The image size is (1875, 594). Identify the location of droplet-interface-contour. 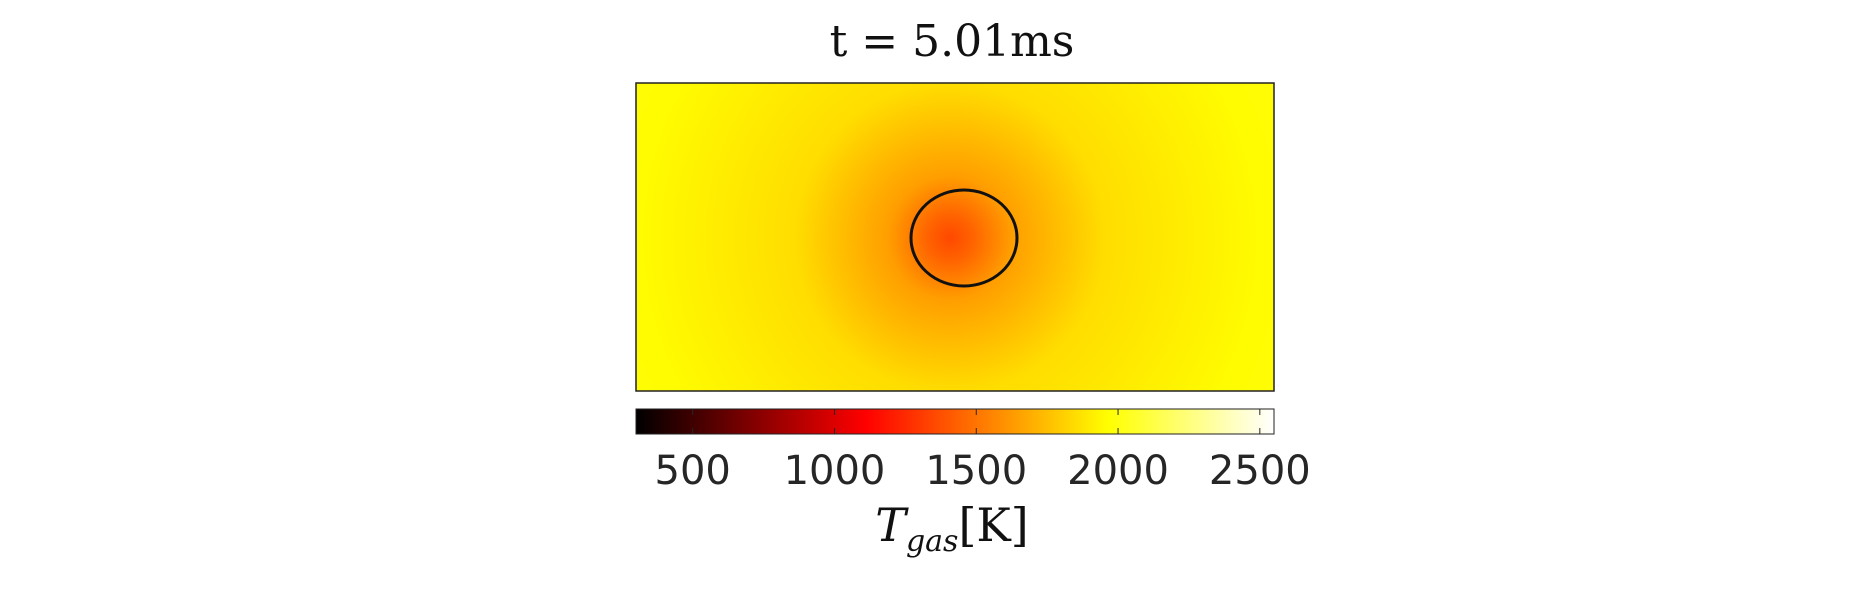
(964, 238).